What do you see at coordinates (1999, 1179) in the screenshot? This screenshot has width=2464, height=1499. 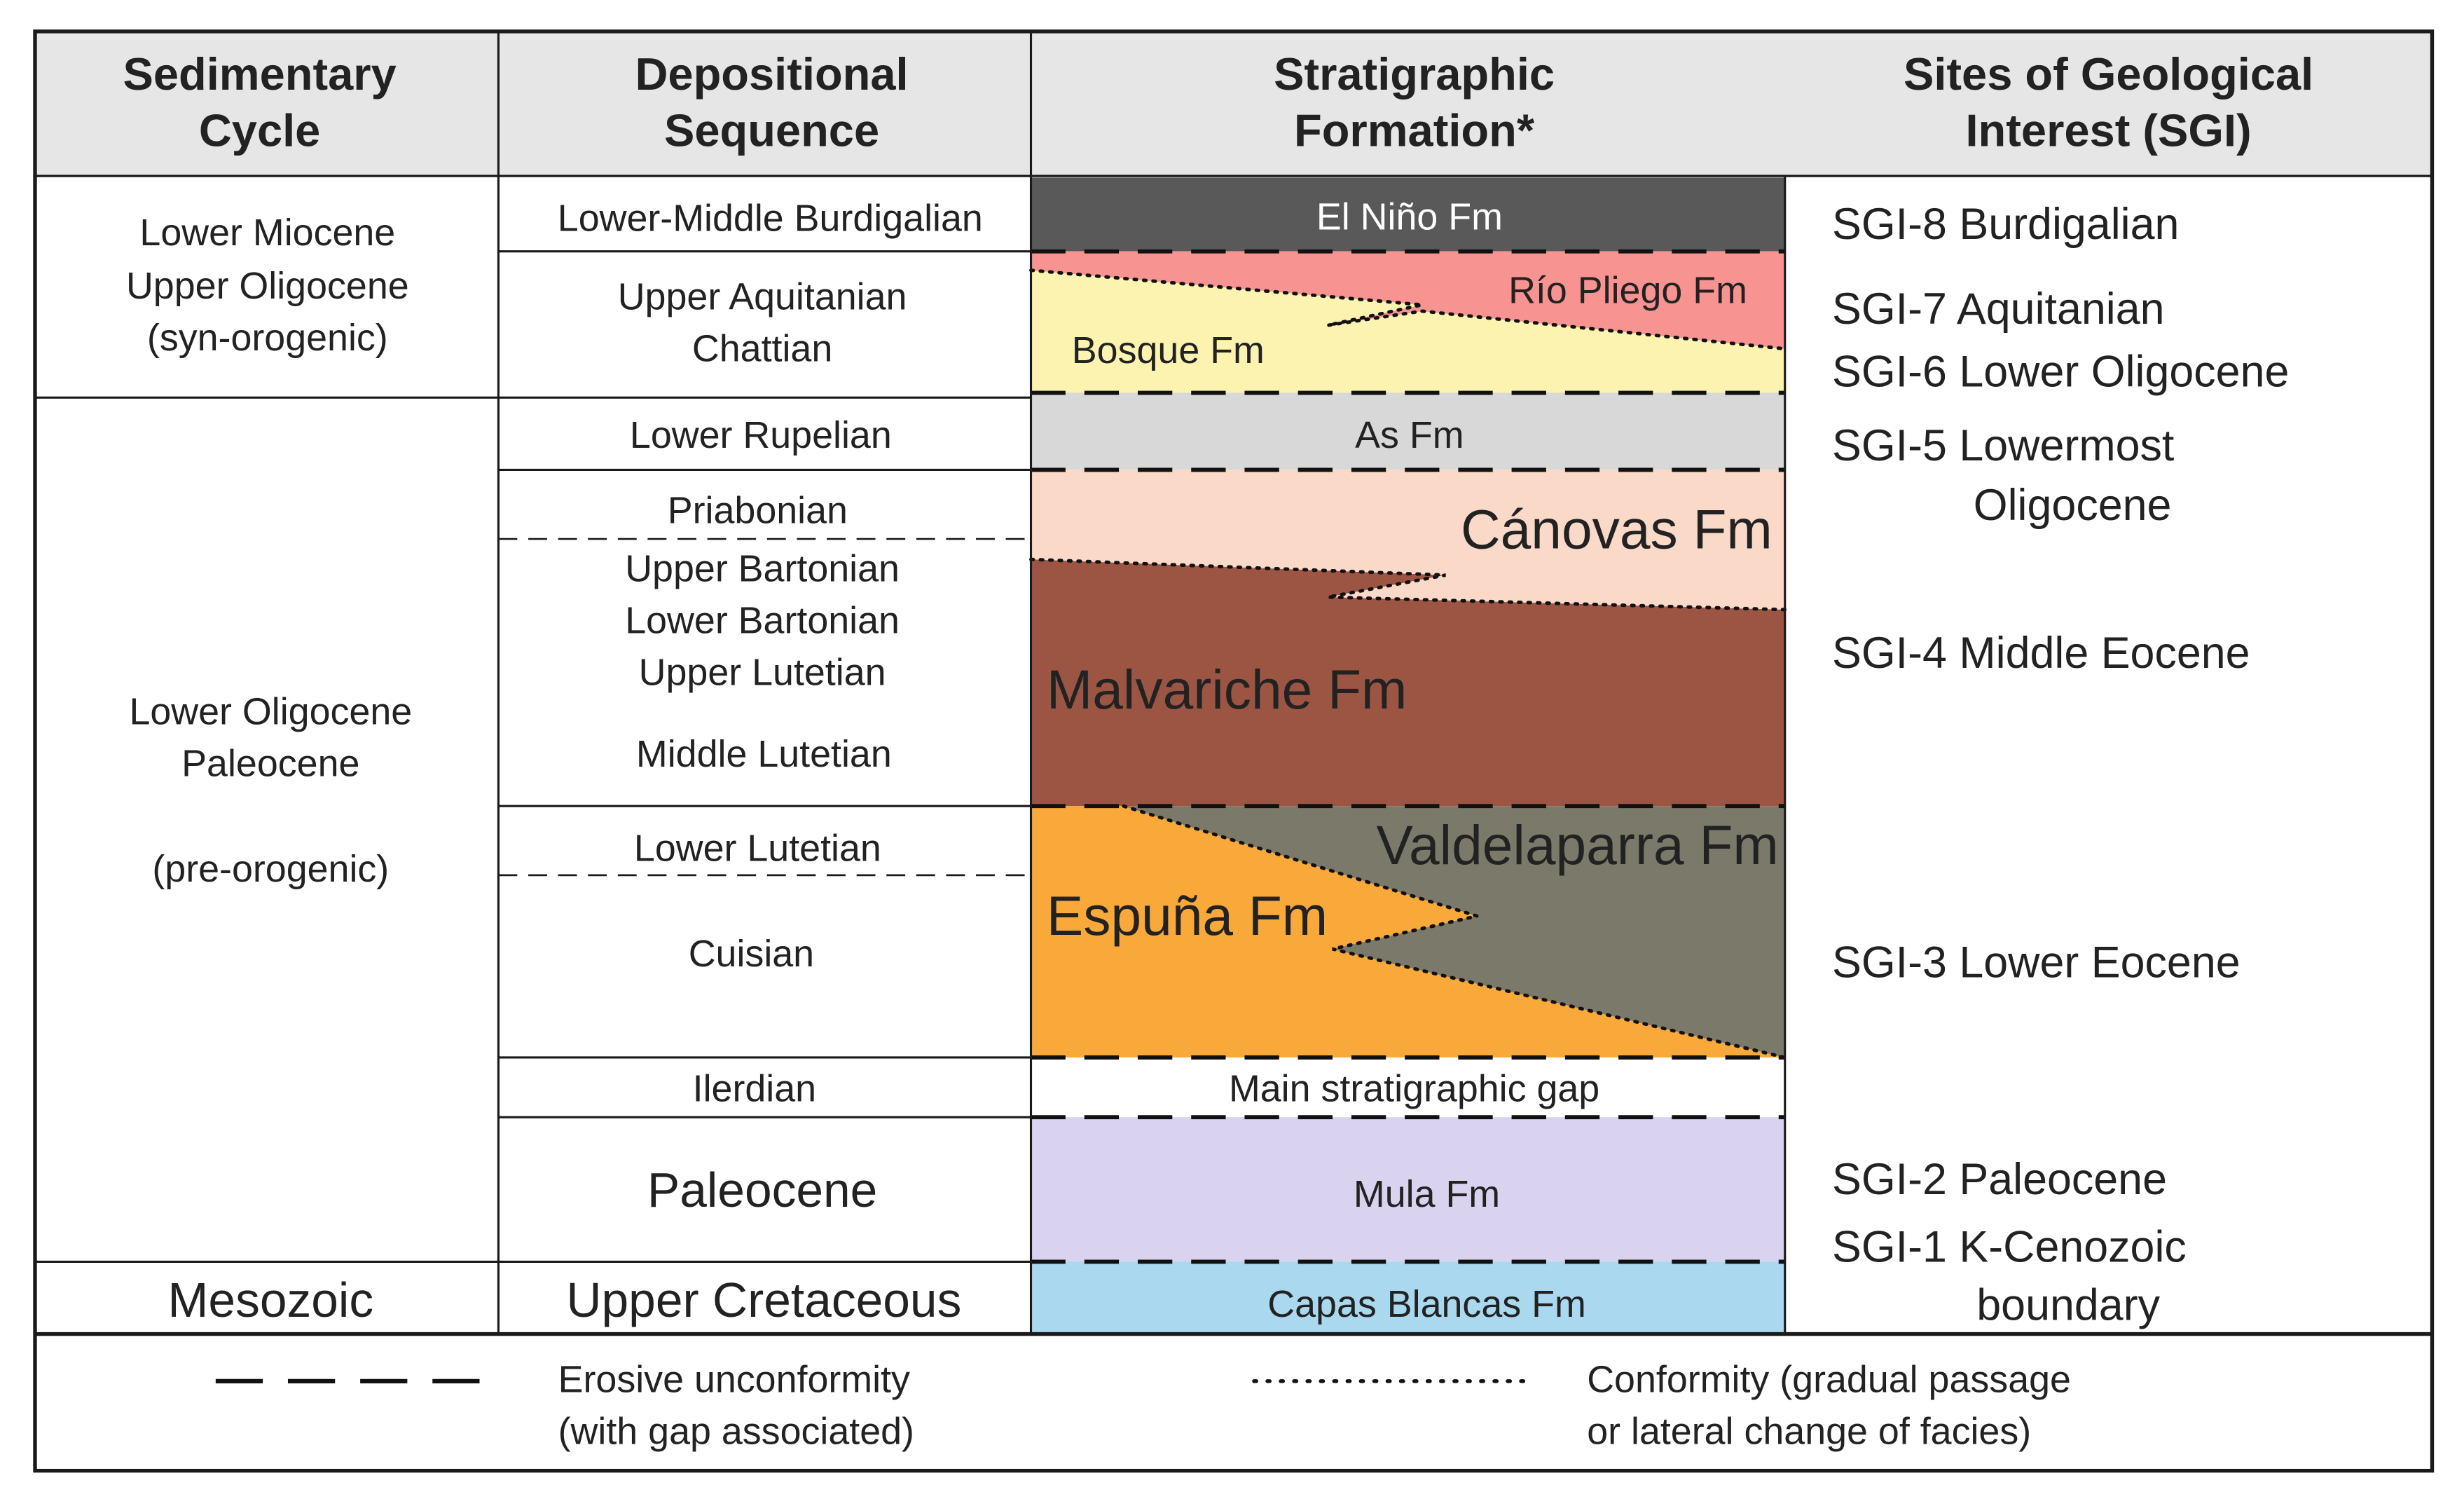 I see `sgi-2: SGI-2 Paleocene` at bounding box center [1999, 1179].